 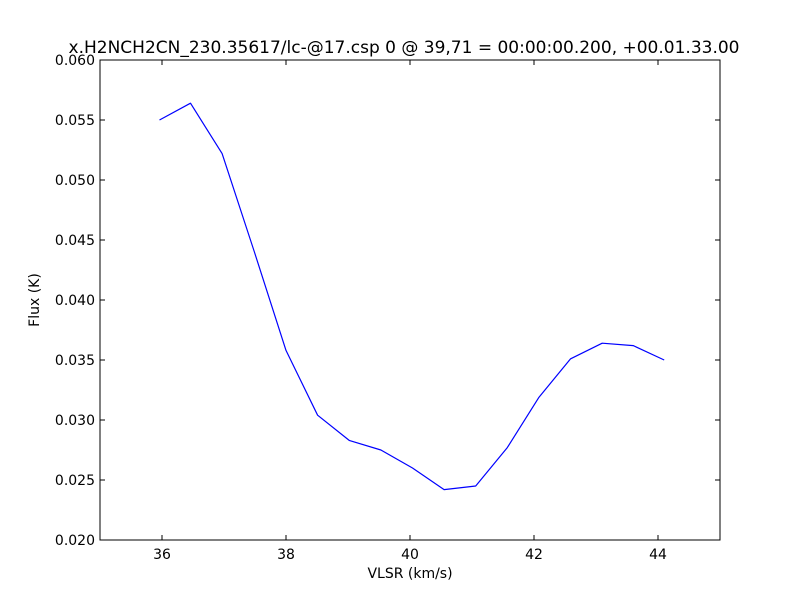 I want to click on y-axis-label: Flux (K), so click(x=35, y=300).